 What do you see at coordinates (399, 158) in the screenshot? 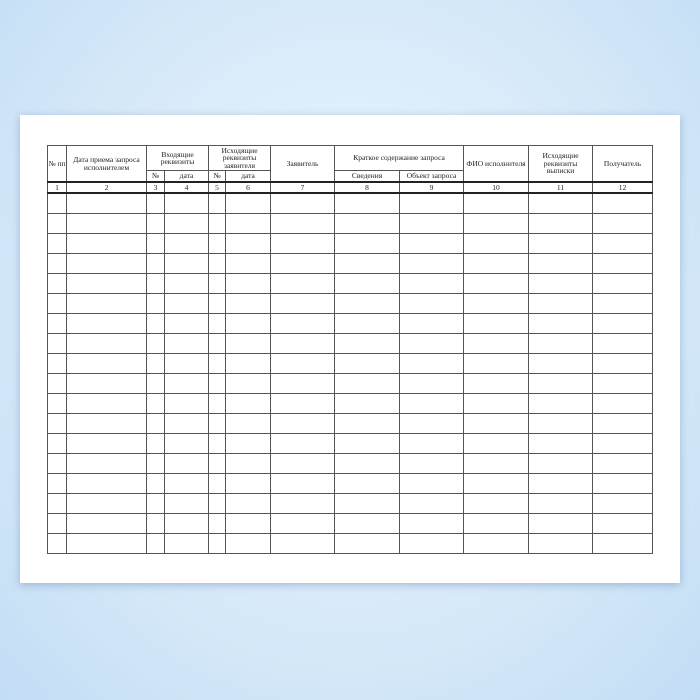
I see `header-summary: Краткое содержание запроса` at bounding box center [399, 158].